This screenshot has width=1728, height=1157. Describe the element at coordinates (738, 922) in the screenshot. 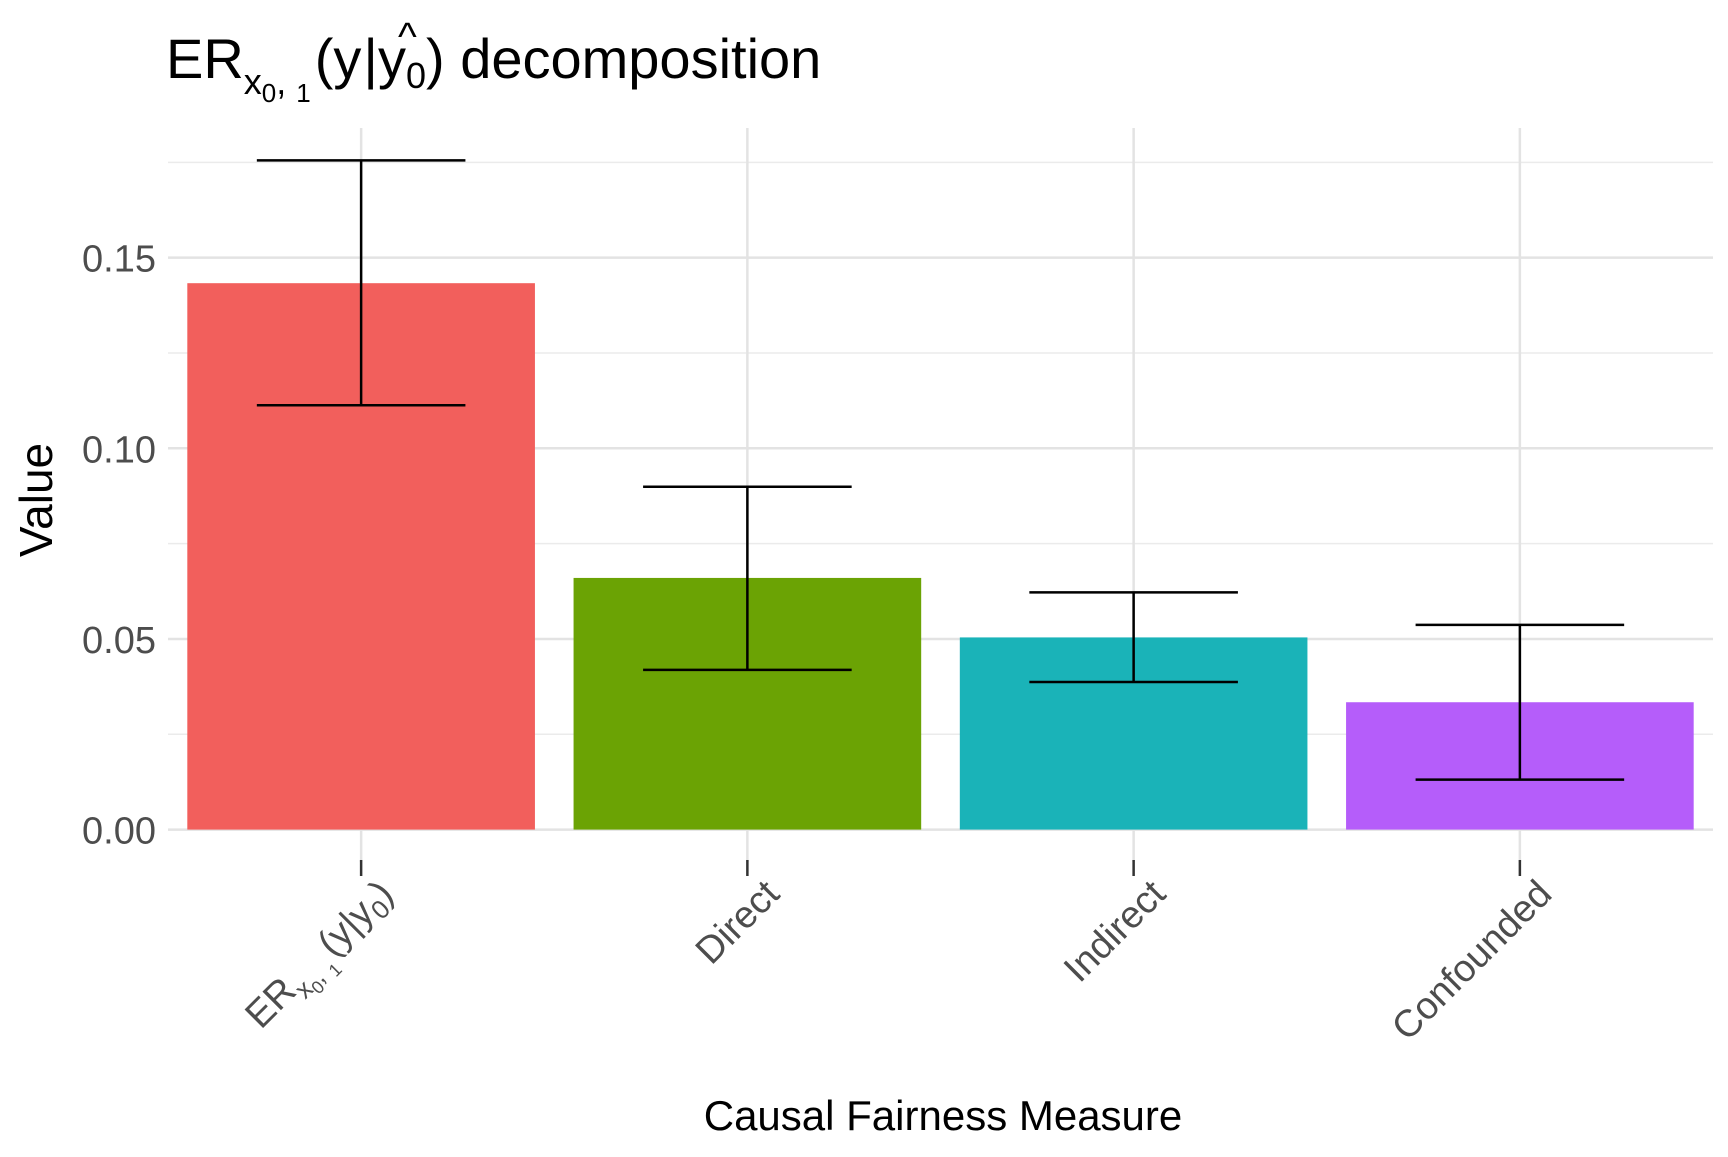

I see `x-tick-label: Direct` at that location.